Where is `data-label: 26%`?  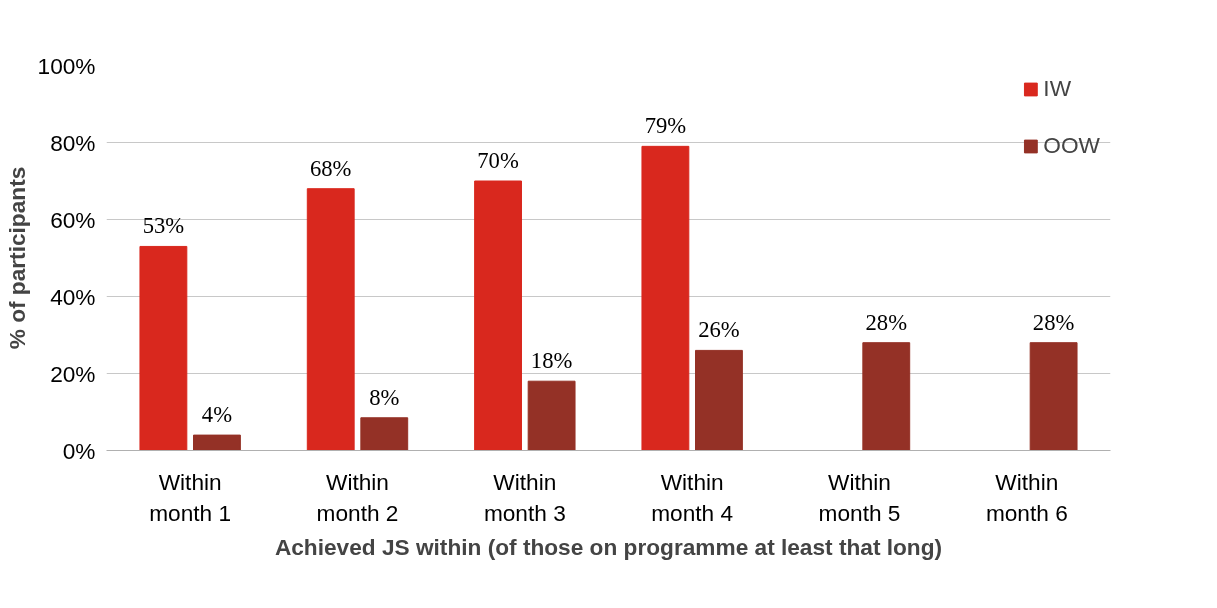
data-label: 26% is located at coordinates (719, 330).